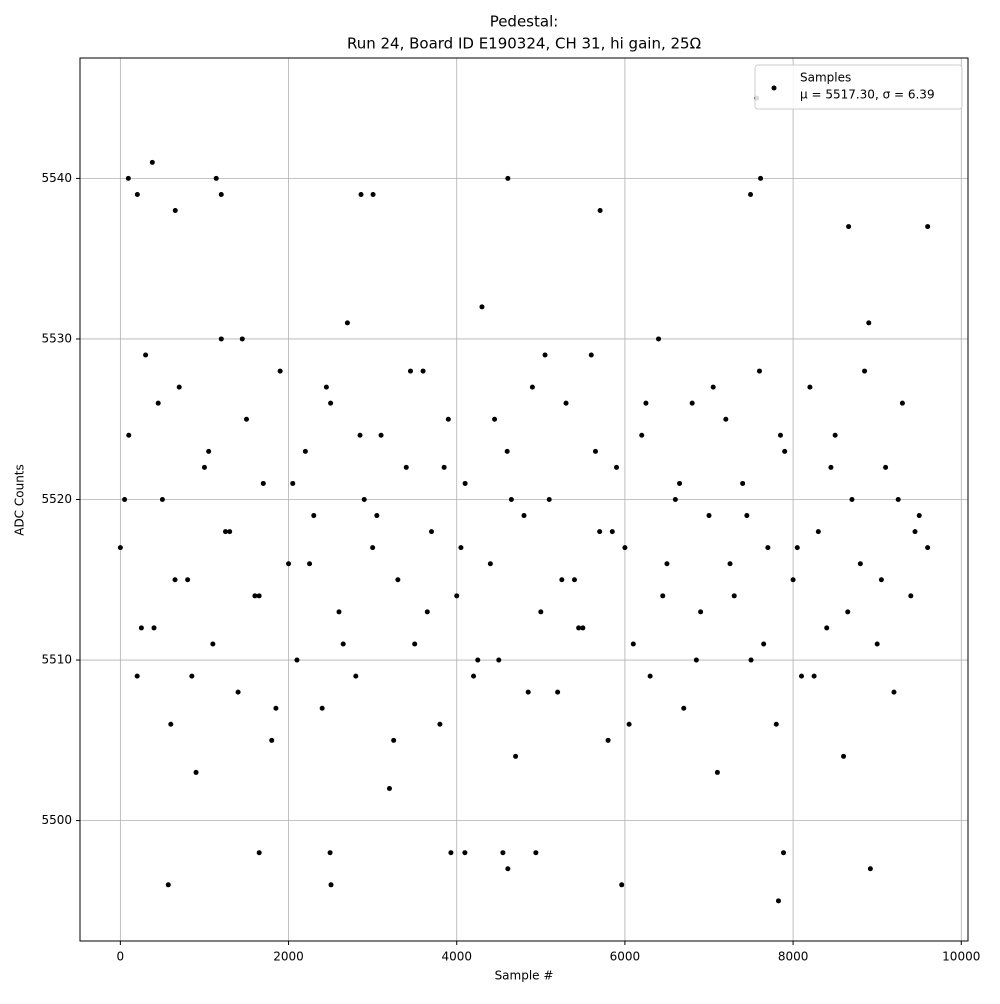 Image resolution: width=1000 pixels, height=1004 pixels. Describe the element at coordinates (20, 500) in the screenshot. I see `y-axis-label: ADC Counts` at that location.